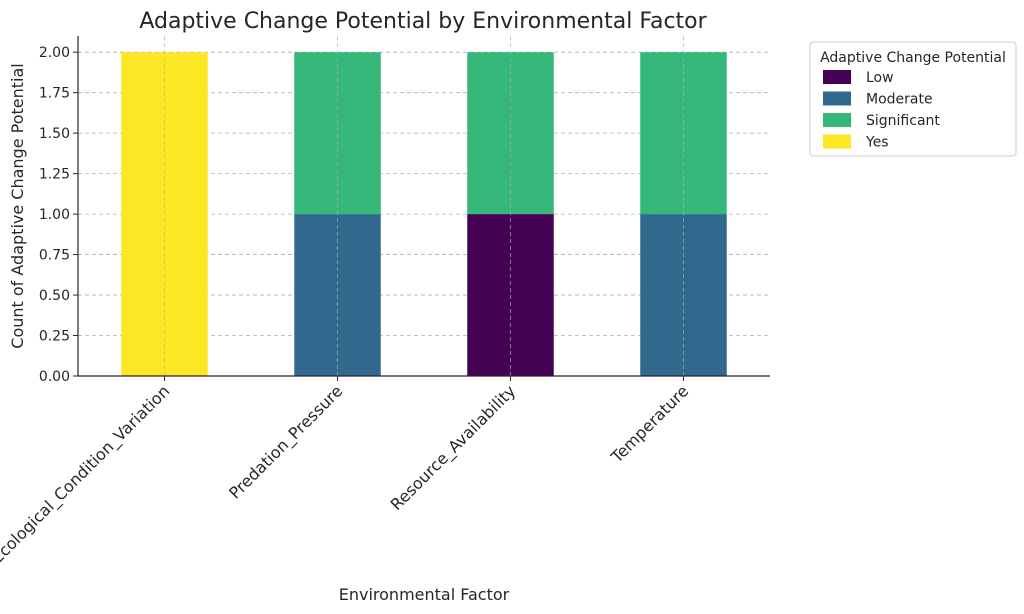  I want to click on y-tick-label: 0.25, so click(54, 337).